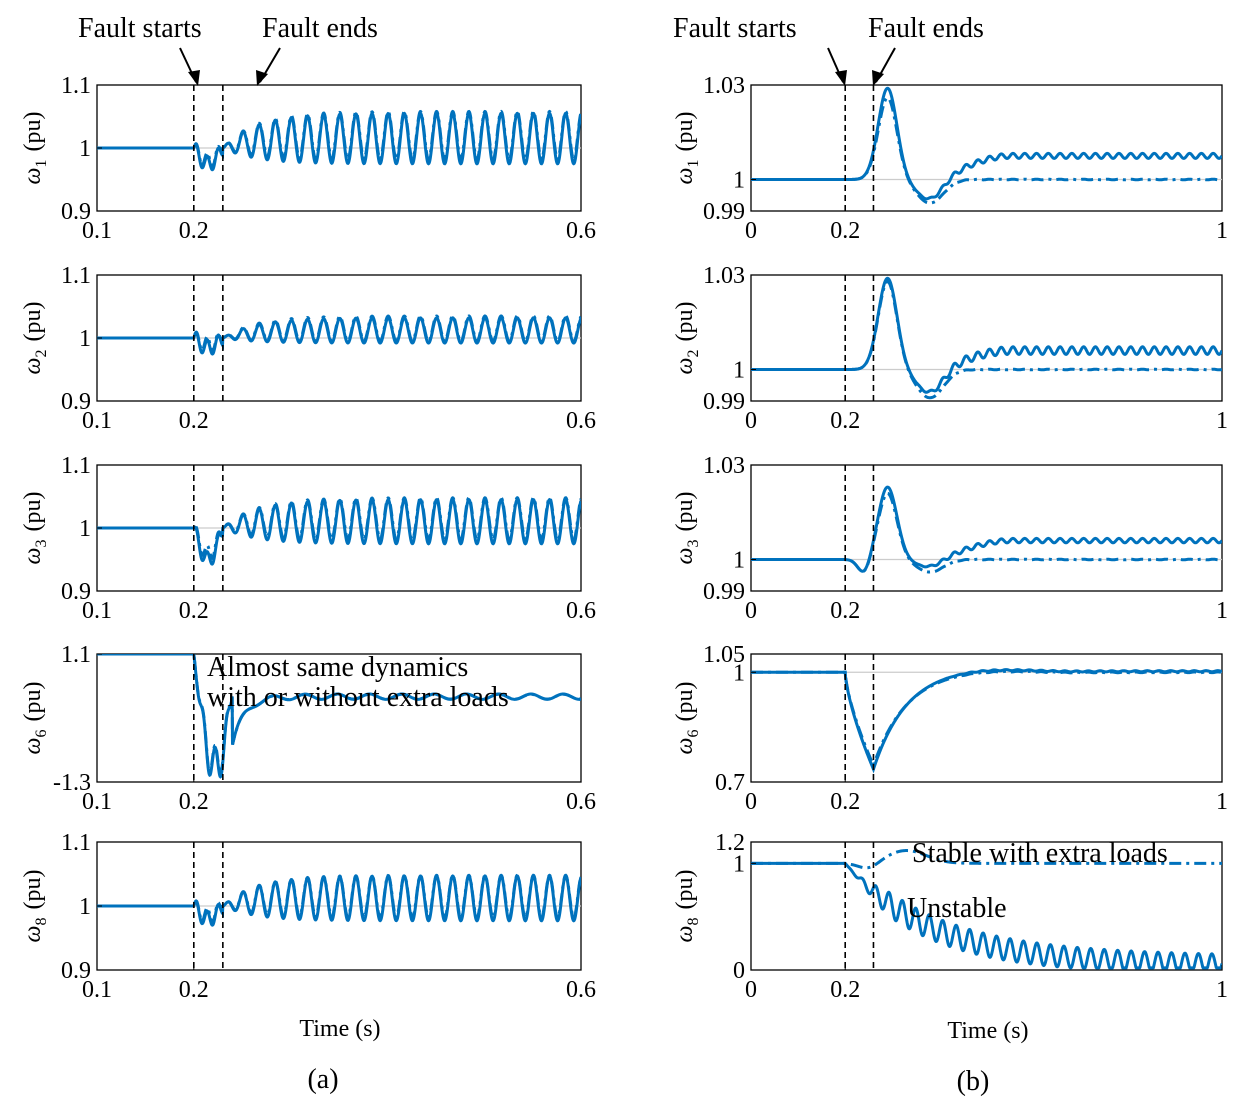  What do you see at coordinates (228, 49) in the screenshot?
I see `fault-annotations-a: Fault starts Fault ends` at bounding box center [228, 49].